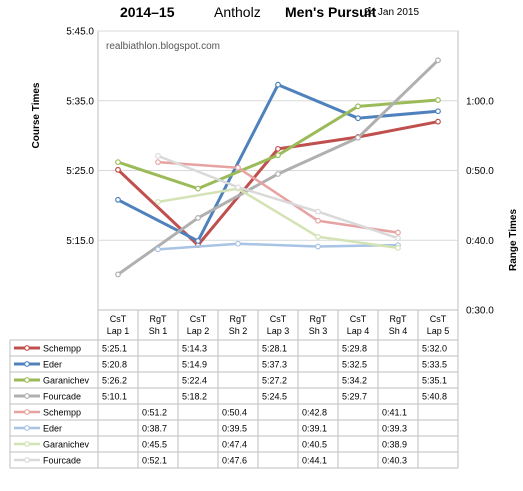 This screenshot has height=491, width=523. I want to click on data-label: 0:52.1, so click(154, 461).